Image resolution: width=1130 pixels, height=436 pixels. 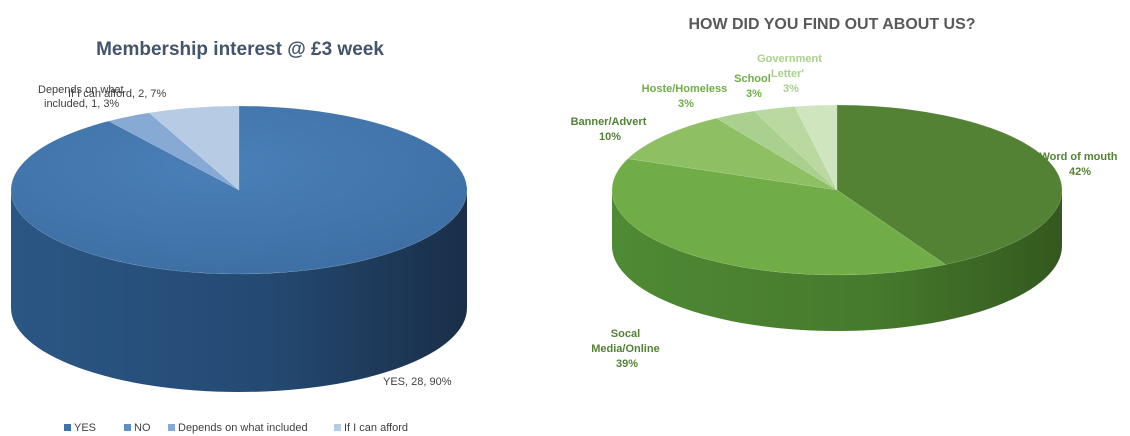 What do you see at coordinates (609, 122) in the screenshot?
I see `right-label-banner-line1: Banner/Advert` at bounding box center [609, 122].